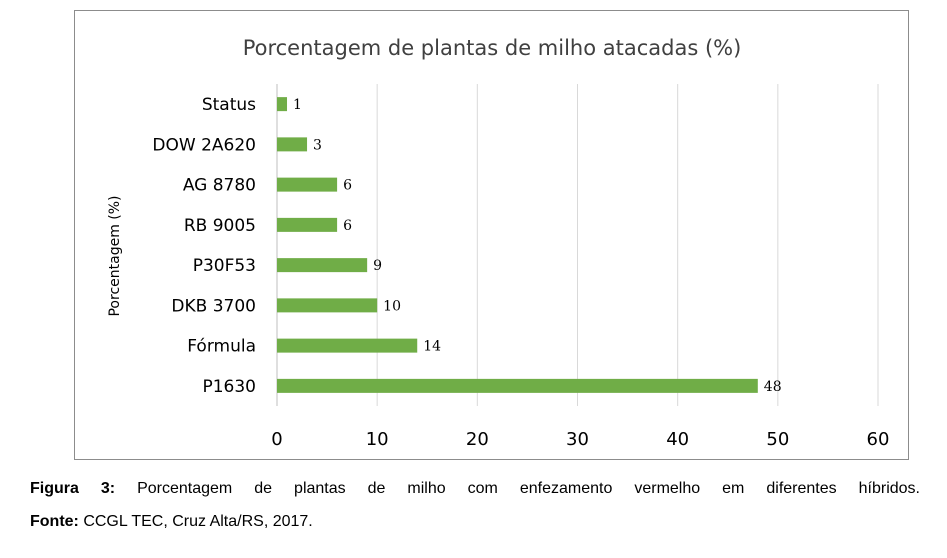  I want to click on figure-source: Fonte: CCGL TEC, Cruz Alta/RS, 2017., so click(475, 522).